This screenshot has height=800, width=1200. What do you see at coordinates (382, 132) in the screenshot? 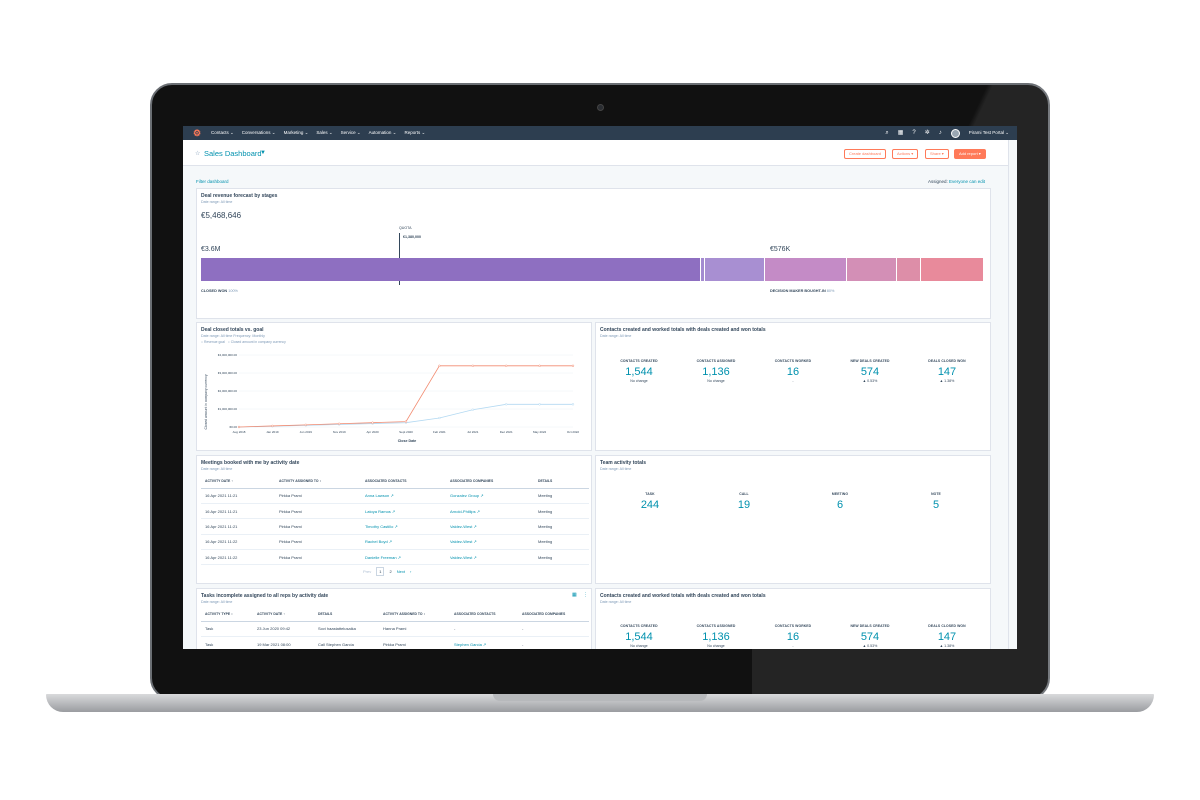
I see `nav-automation: Automation ⌄` at bounding box center [382, 132].